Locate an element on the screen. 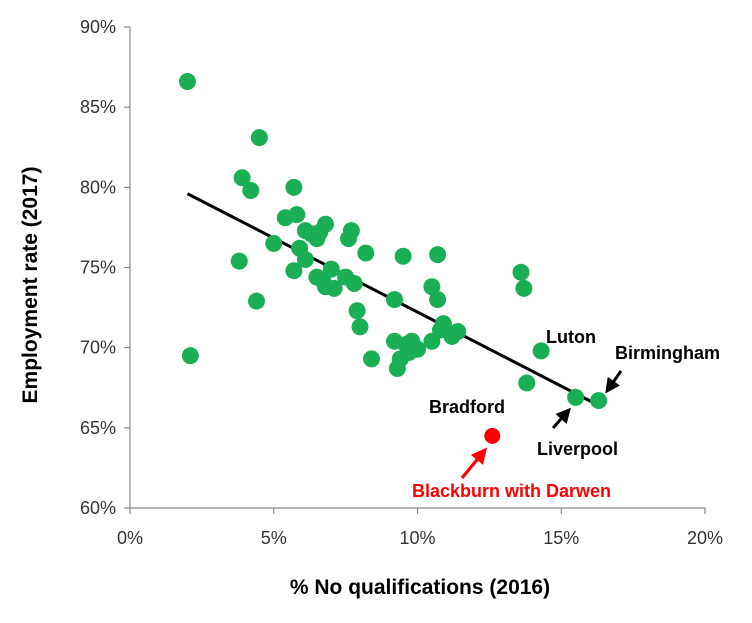 The height and width of the screenshot is (623, 752). x-tick-label: 15% is located at coordinates (561, 538).